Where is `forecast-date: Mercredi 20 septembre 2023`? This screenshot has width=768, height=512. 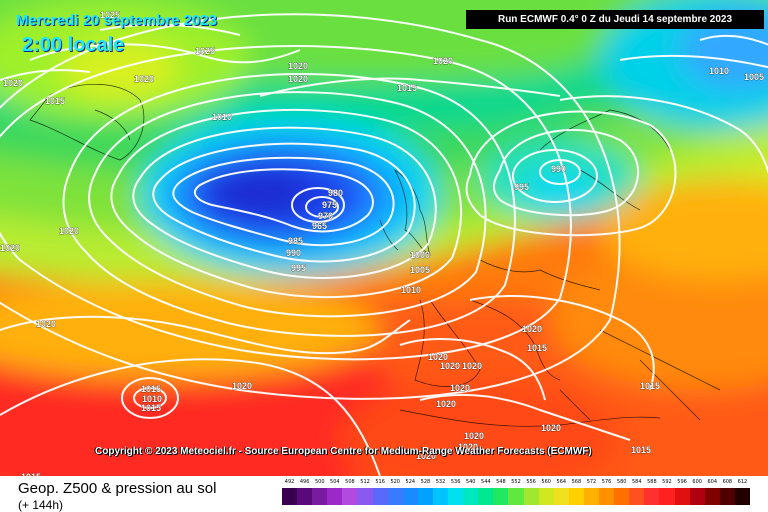
forecast-date: Mercredi 20 septembre 2023 is located at coordinates (116, 20).